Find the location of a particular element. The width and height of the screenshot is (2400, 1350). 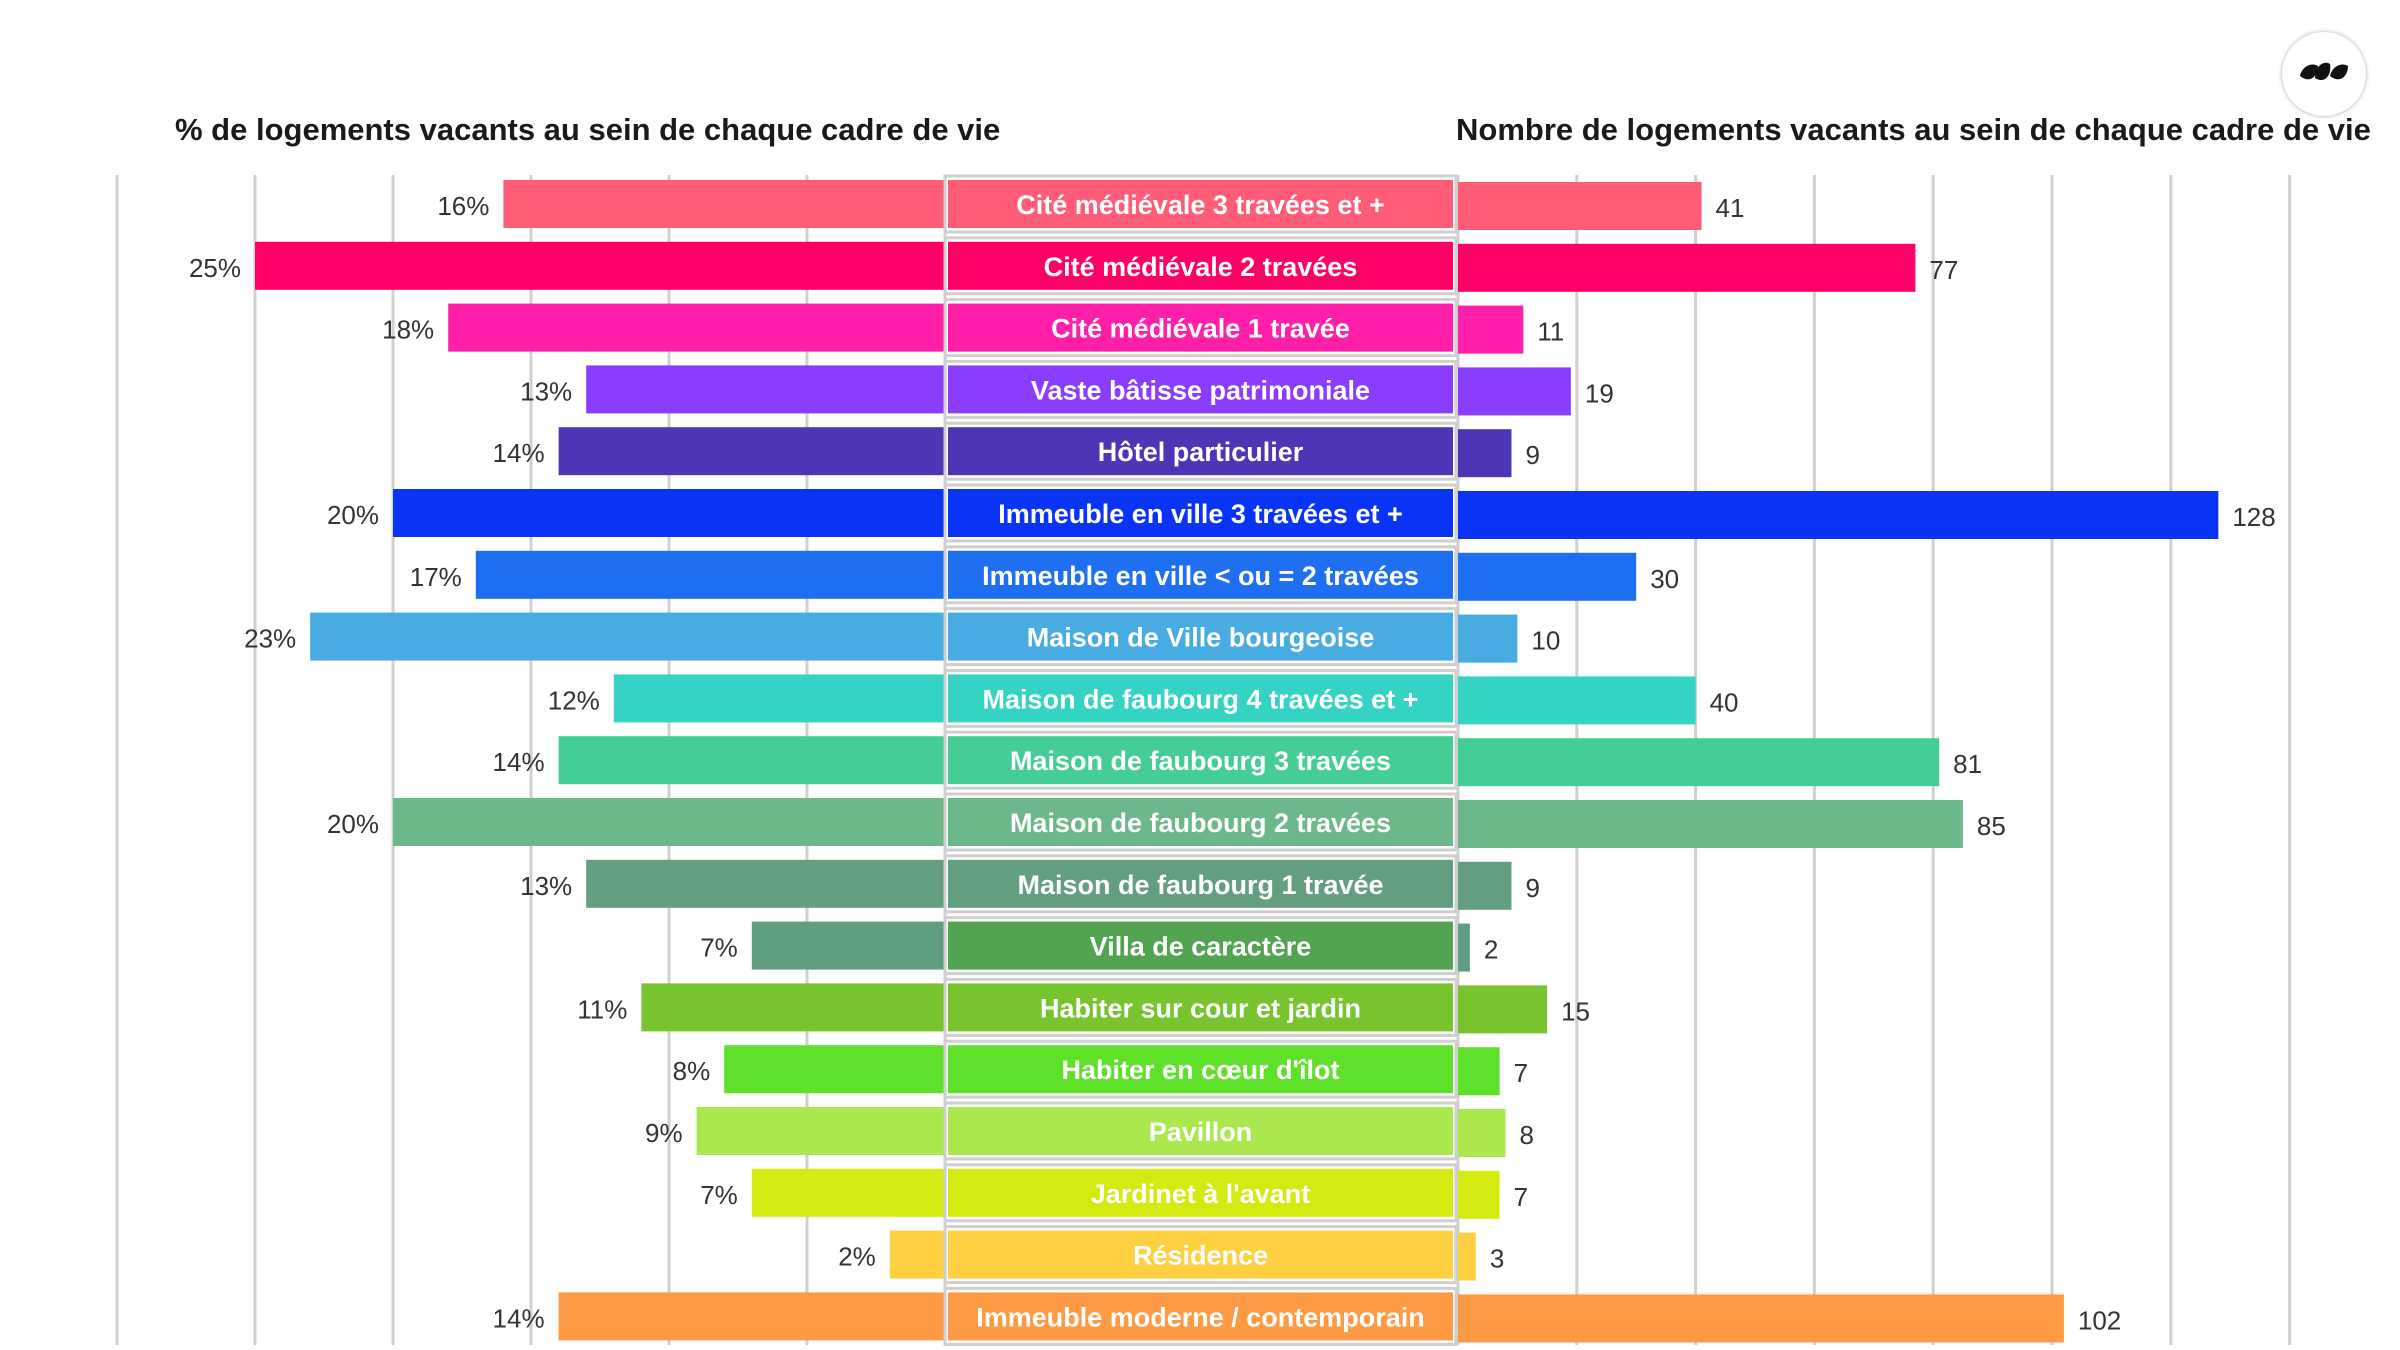

left-value-label: 12% is located at coordinates (574, 700).